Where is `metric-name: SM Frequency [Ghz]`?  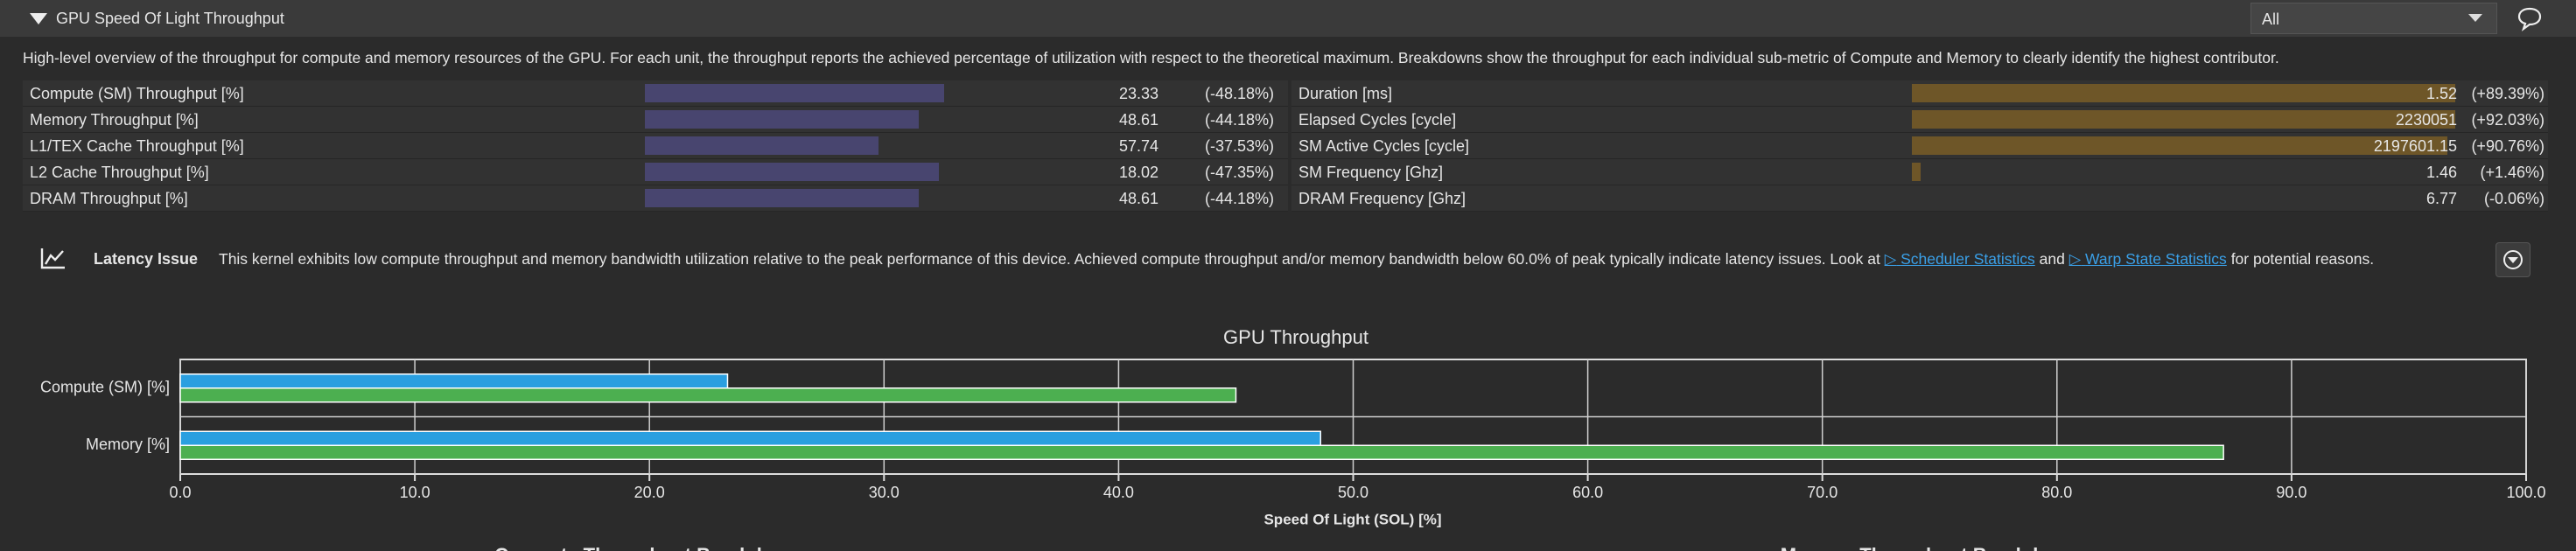
metric-name: SM Frequency [Ghz] is located at coordinates (1371, 172).